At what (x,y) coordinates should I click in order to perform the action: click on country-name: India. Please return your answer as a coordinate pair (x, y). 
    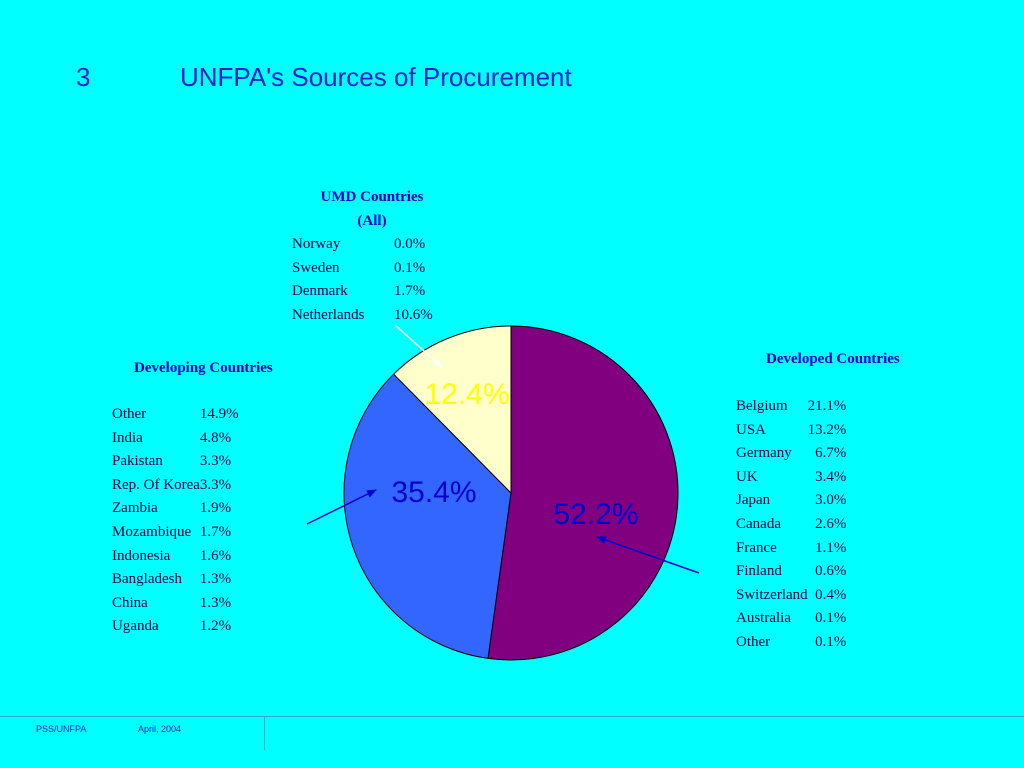
    Looking at the image, I should click on (127, 437).